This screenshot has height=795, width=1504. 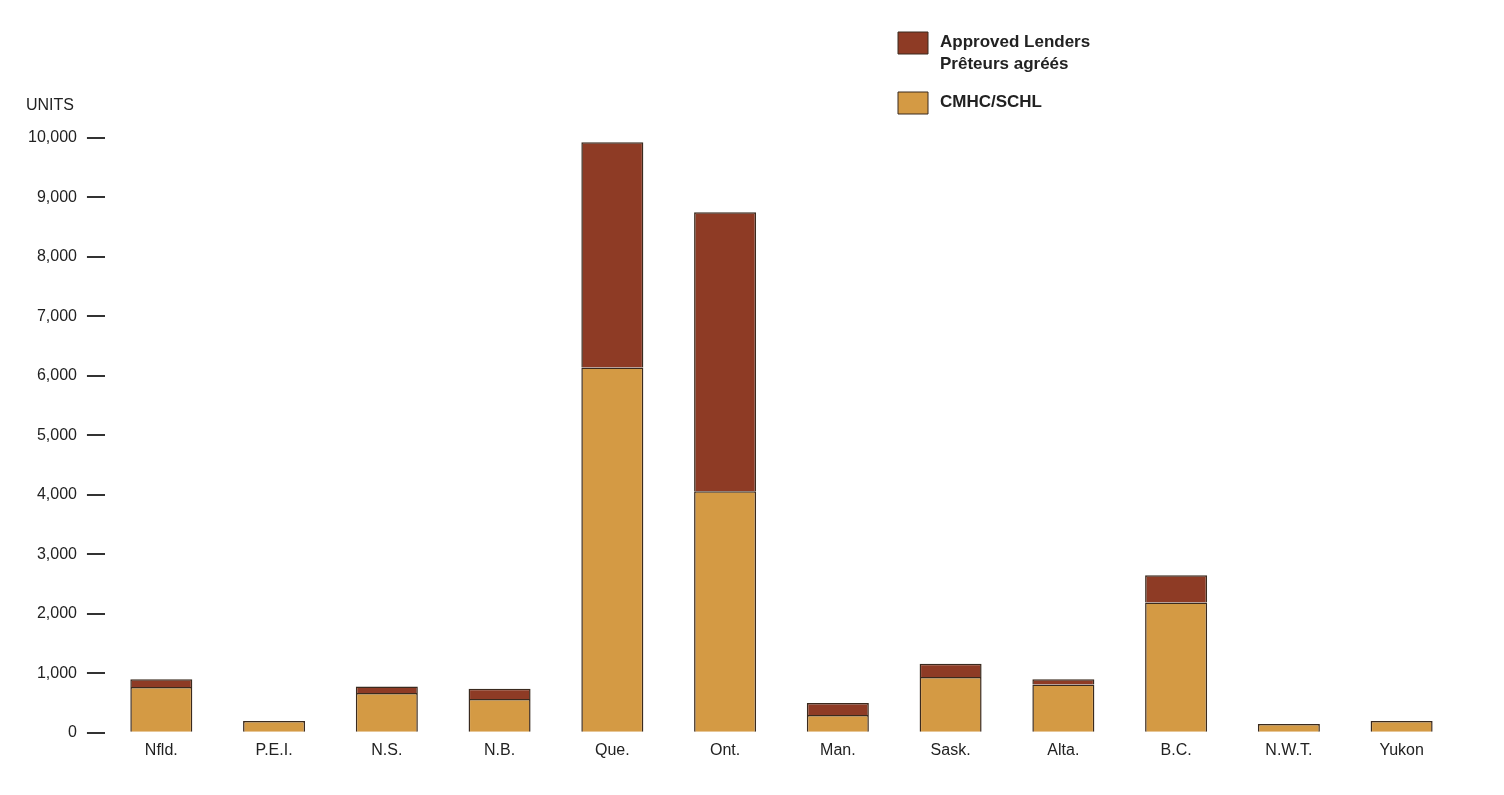 What do you see at coordinates (57, 256) in the screenshot?
I see `y-tick-label: 8,000` at bounding box center [57, 256].